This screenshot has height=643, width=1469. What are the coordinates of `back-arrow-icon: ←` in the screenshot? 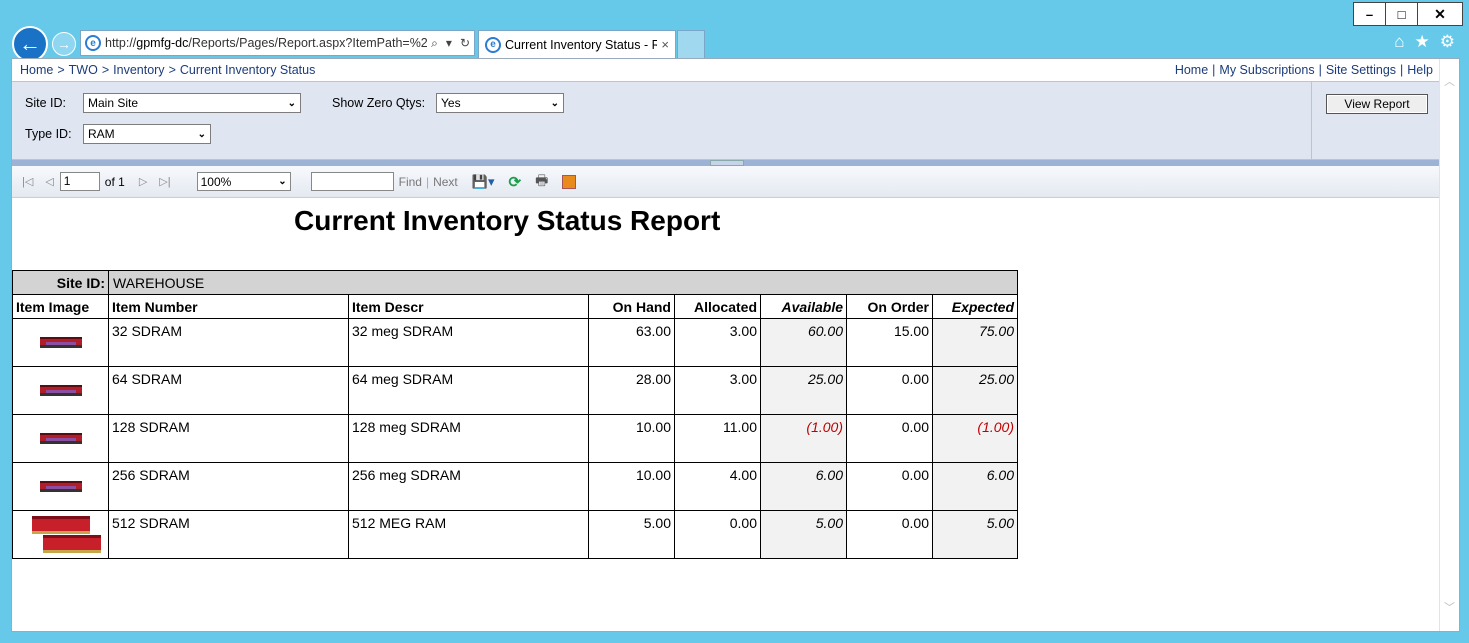 It's located at (30, 43).